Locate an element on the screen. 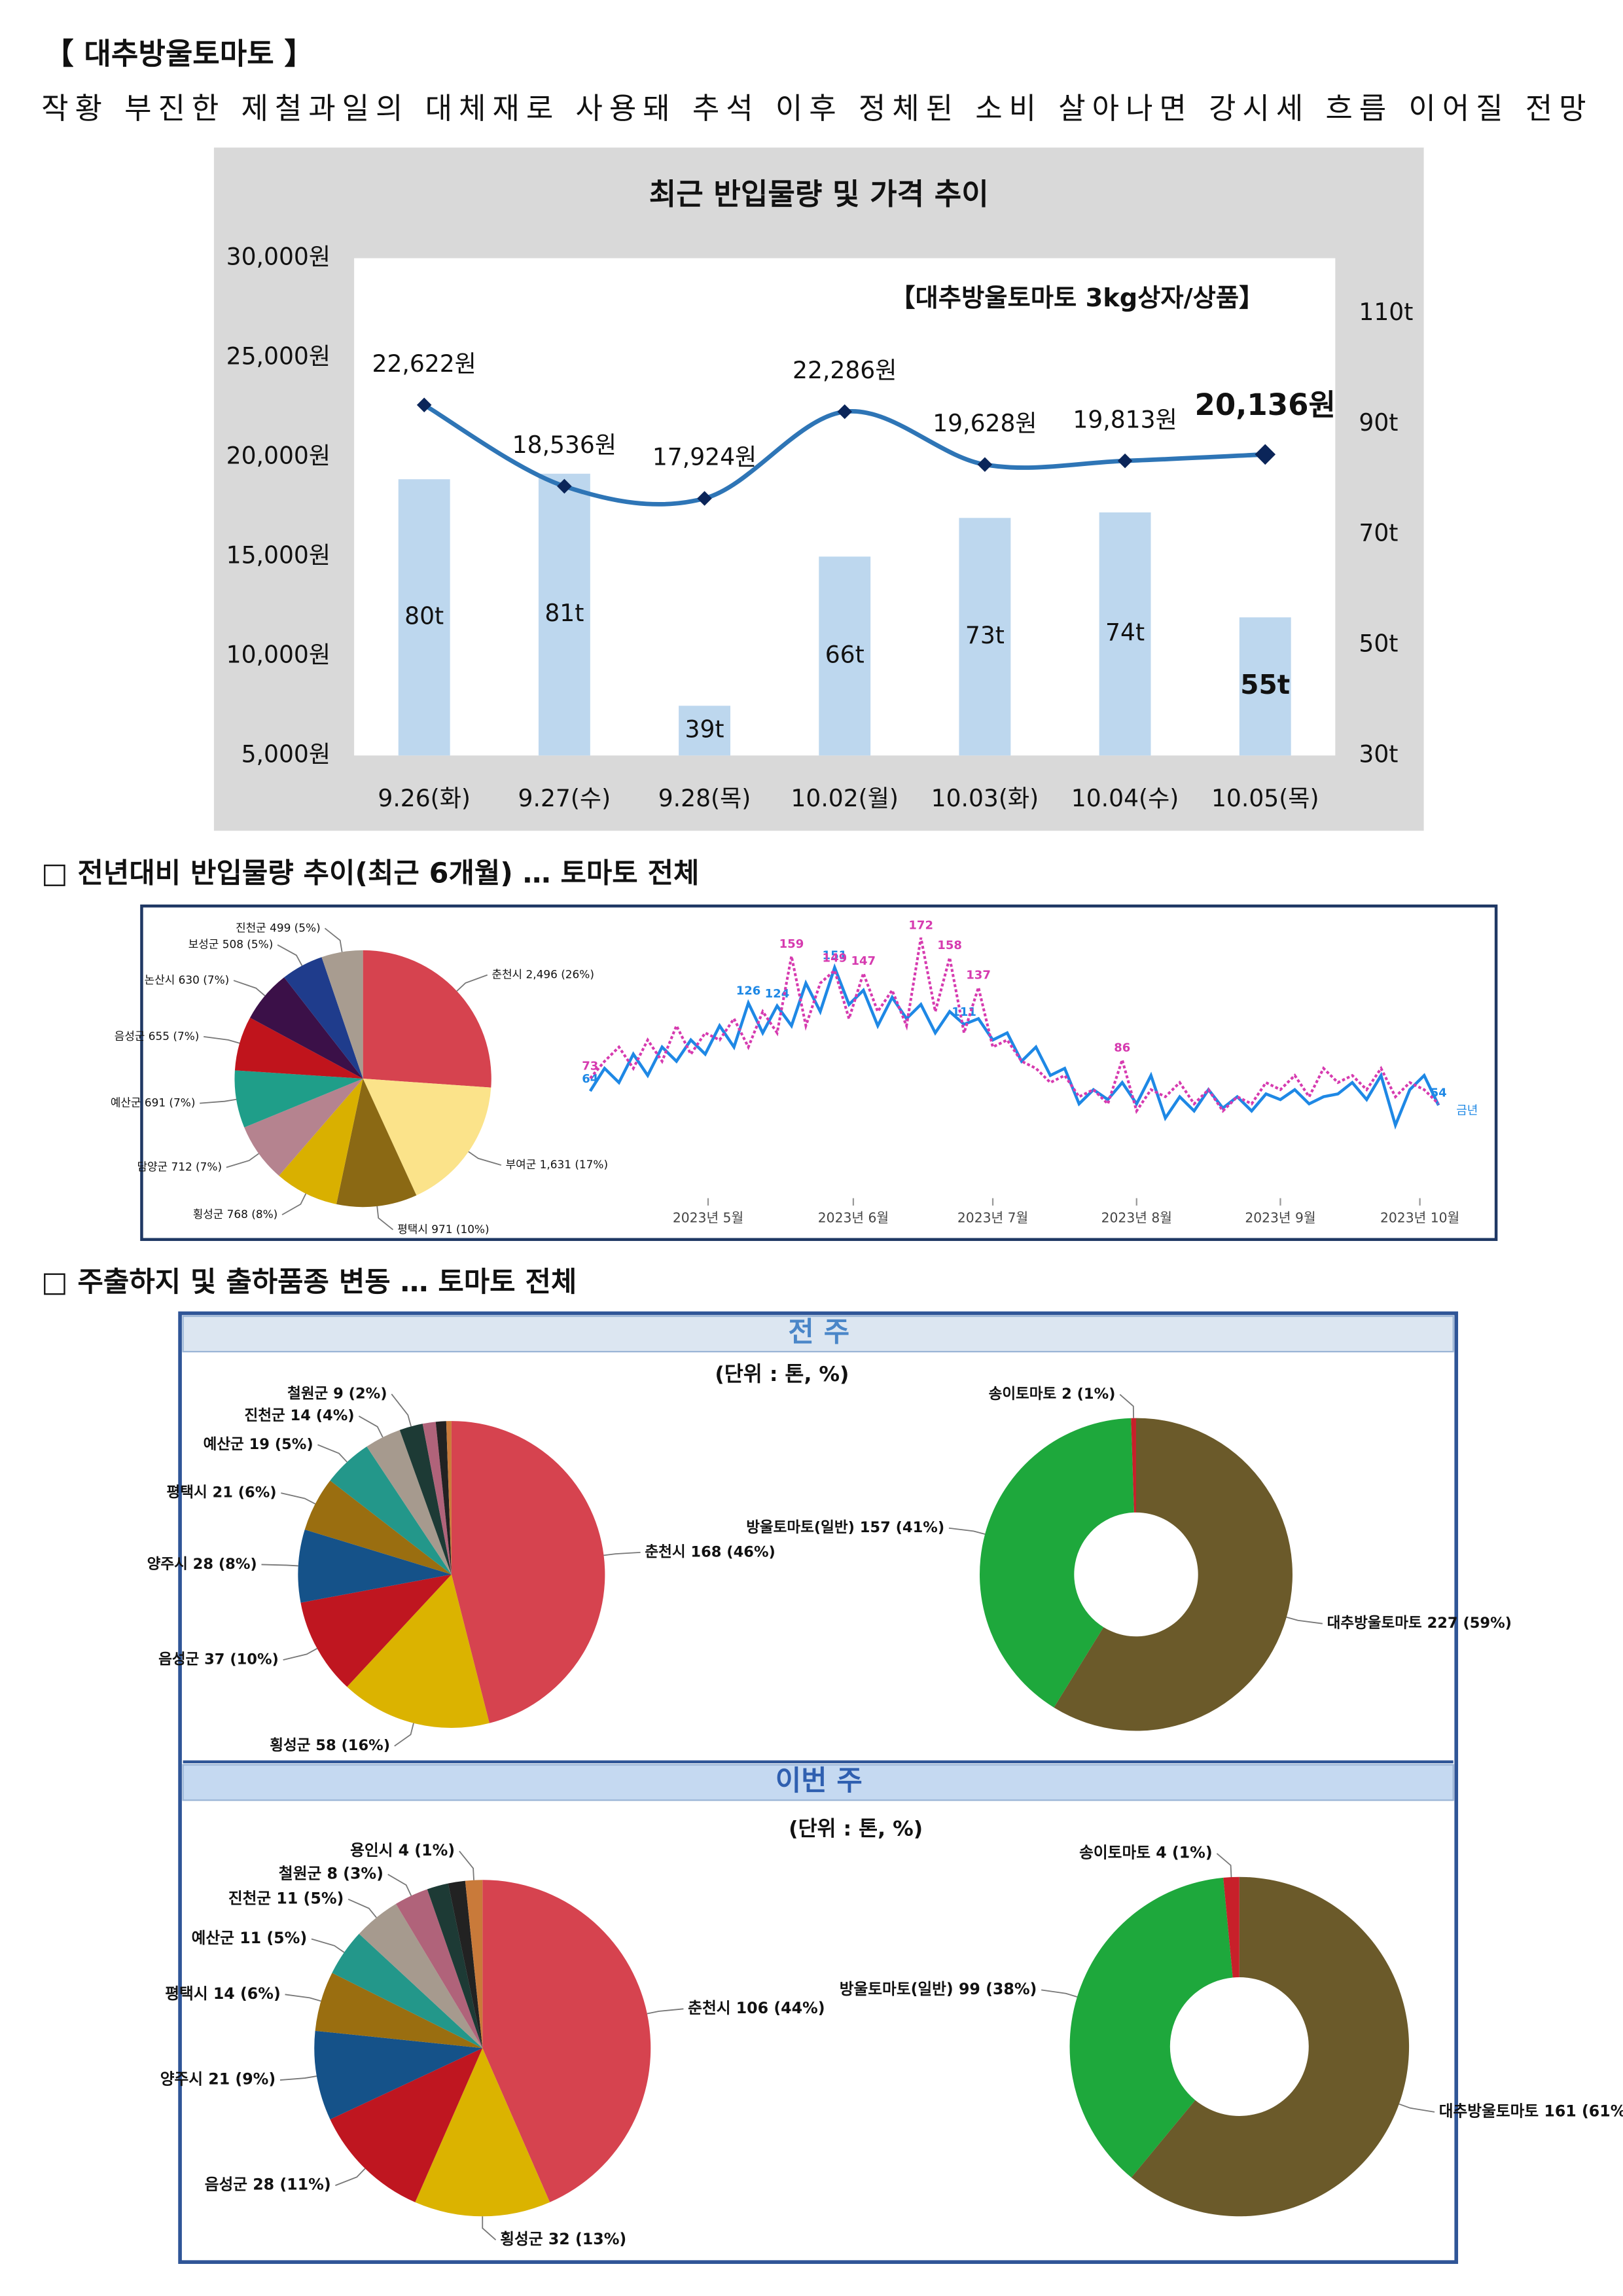 The image size is (1623, 2296). slice-label: 양주시 28 (8%) is located at coordinates (202, 1564).